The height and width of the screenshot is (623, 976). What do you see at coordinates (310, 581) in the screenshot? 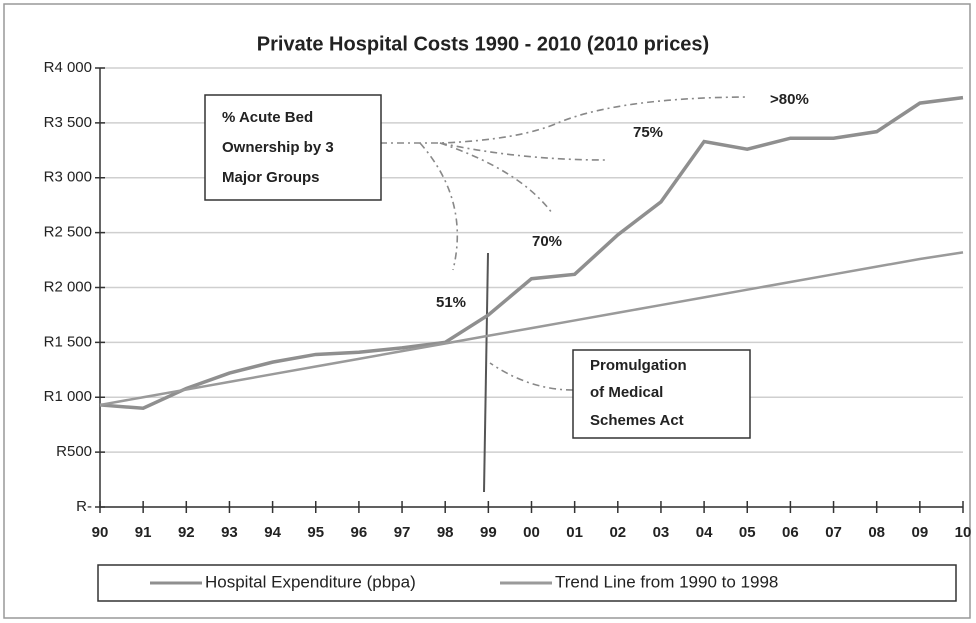
I see `legend-label: Hospital Expenditure (pbpa)` at bounding box center [310, 581].